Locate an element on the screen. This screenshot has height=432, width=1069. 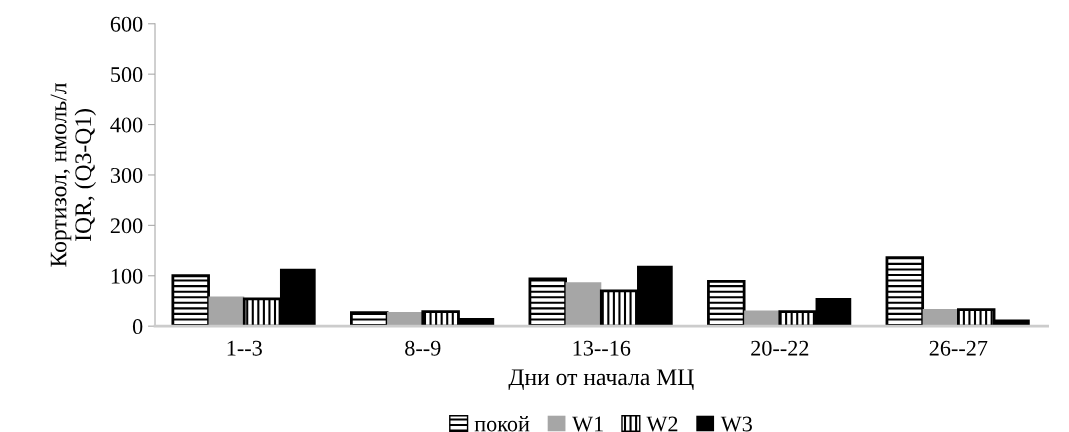
y-tick-label: 300 is located at coordinates (126, 175).